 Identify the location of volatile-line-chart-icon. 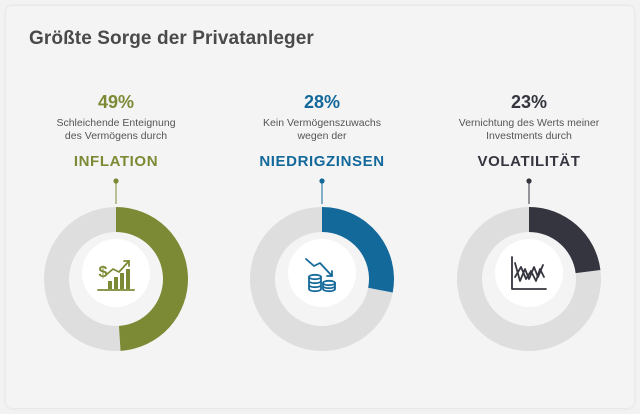
(529, 273).